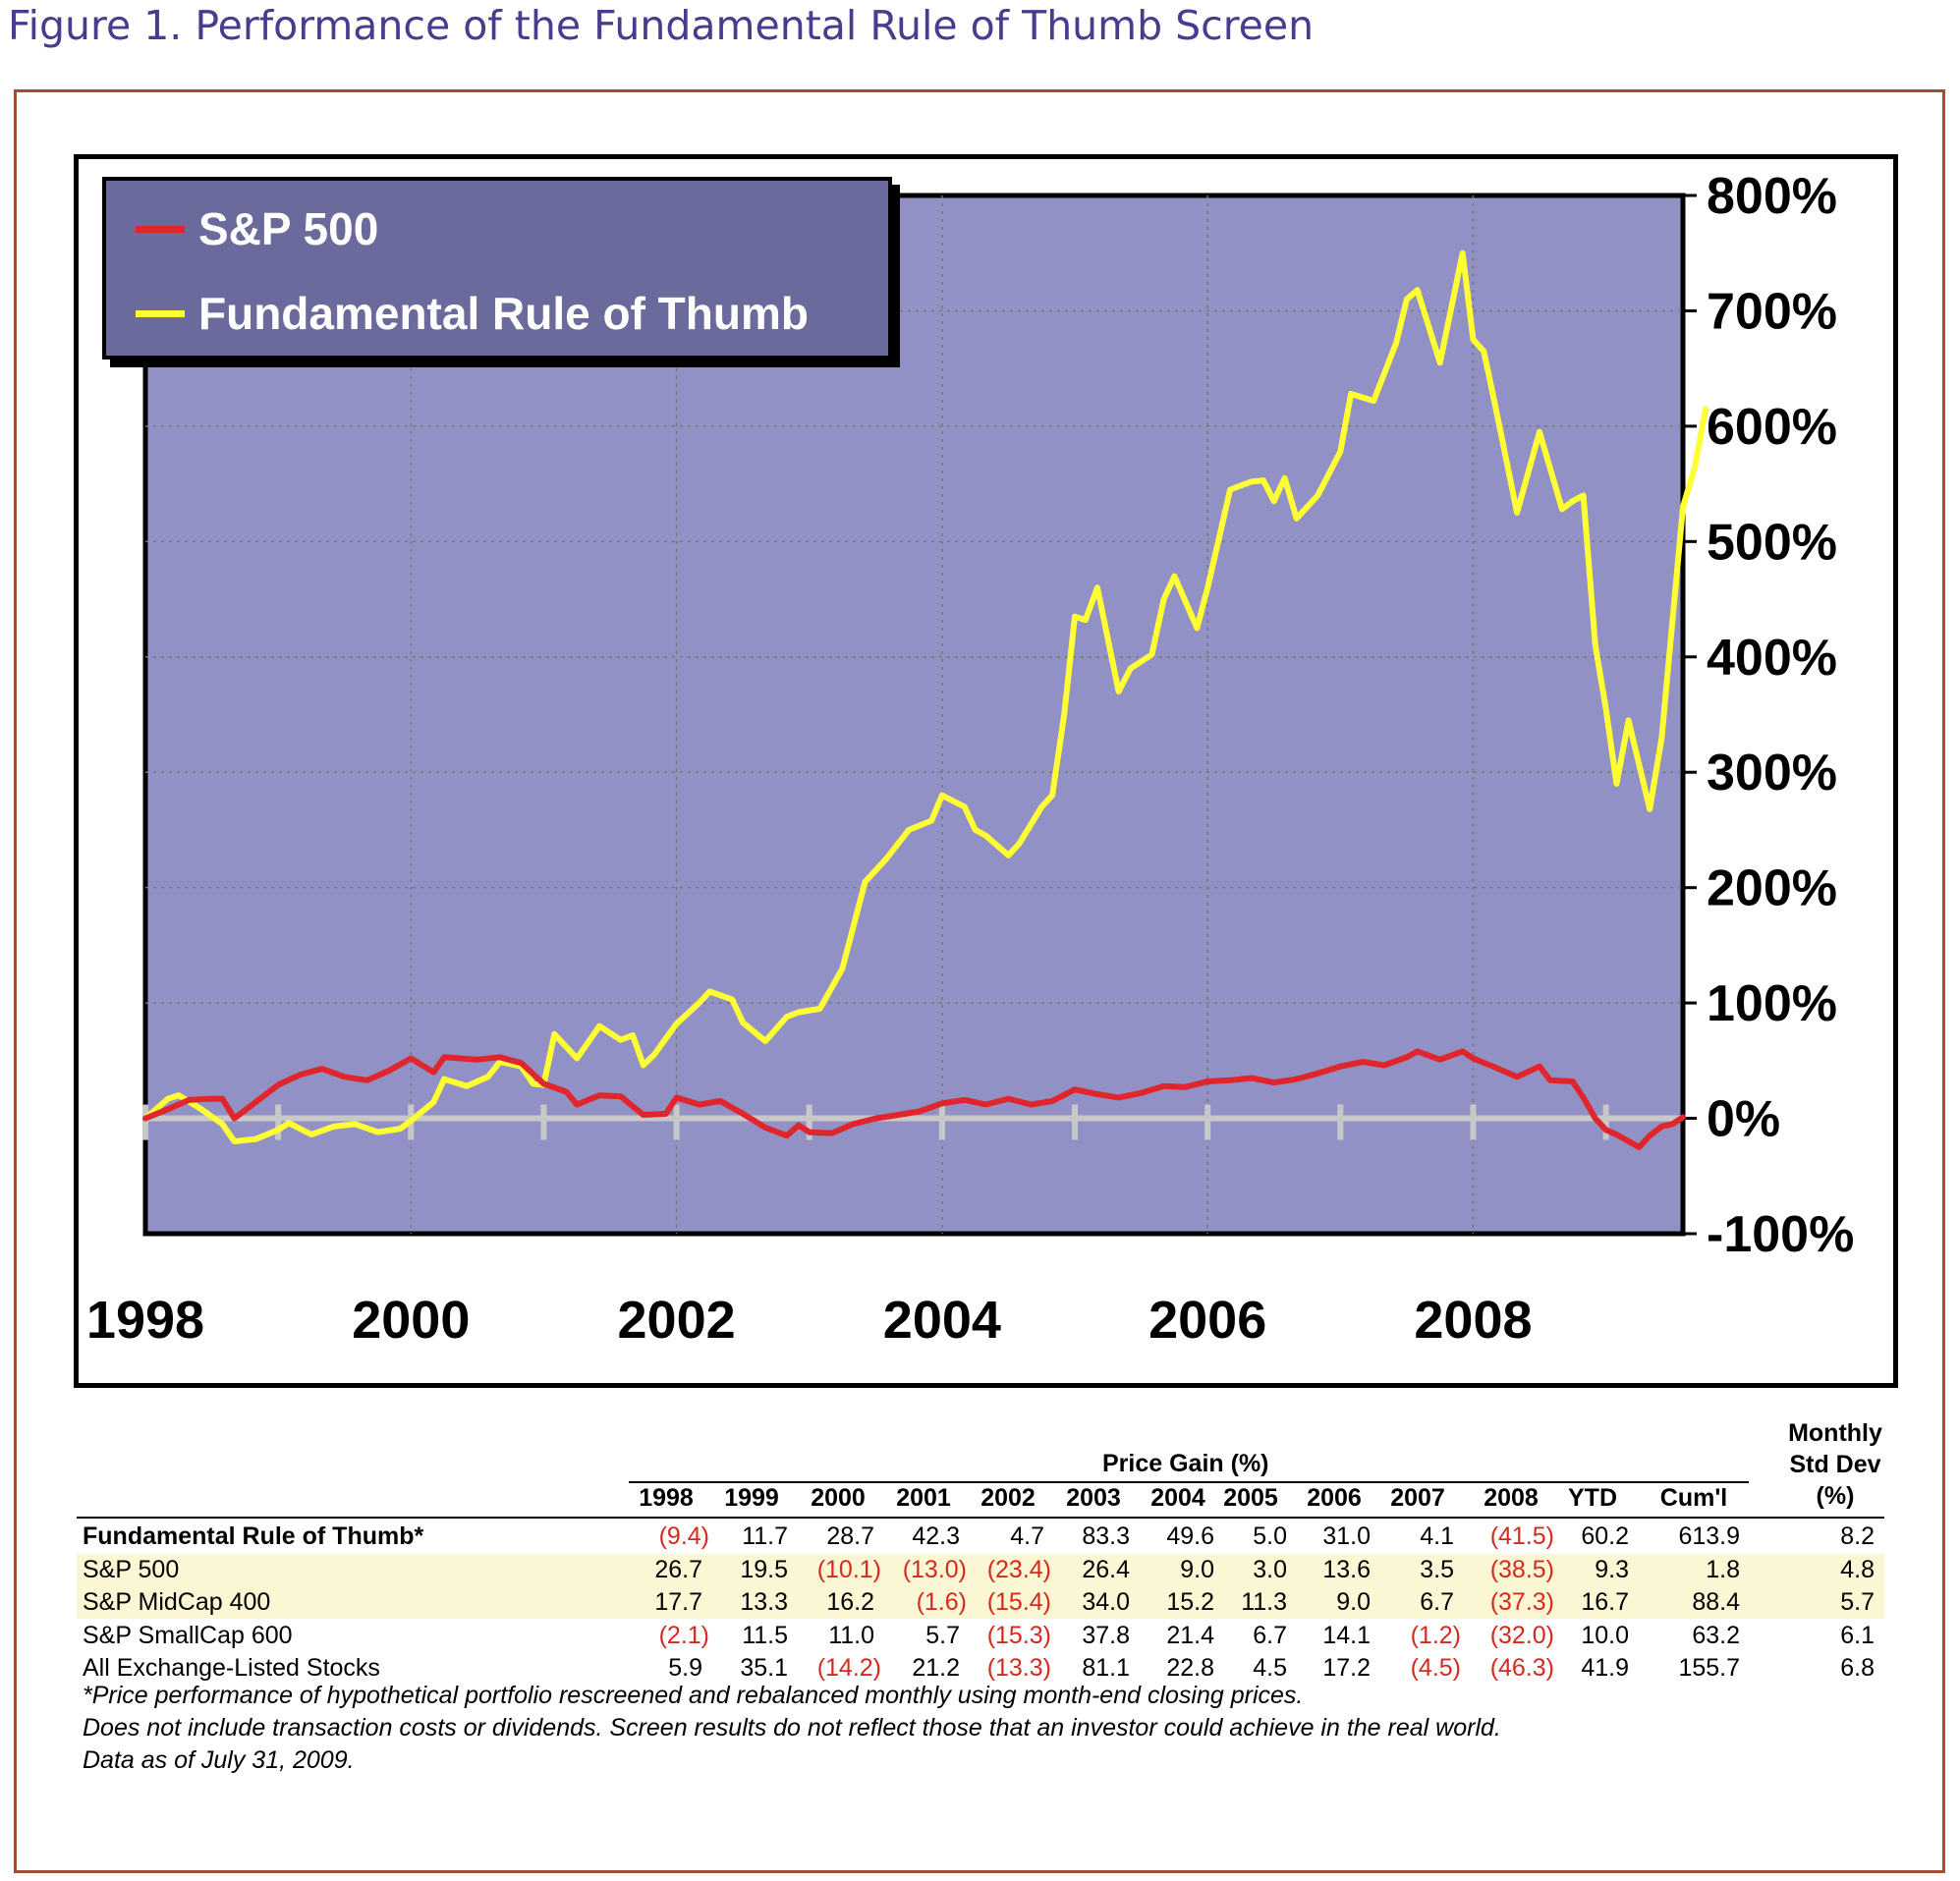 This screenshot has height=1881, width=1960. I want to click on y-tick-label: 200%, so click(1772, 889).